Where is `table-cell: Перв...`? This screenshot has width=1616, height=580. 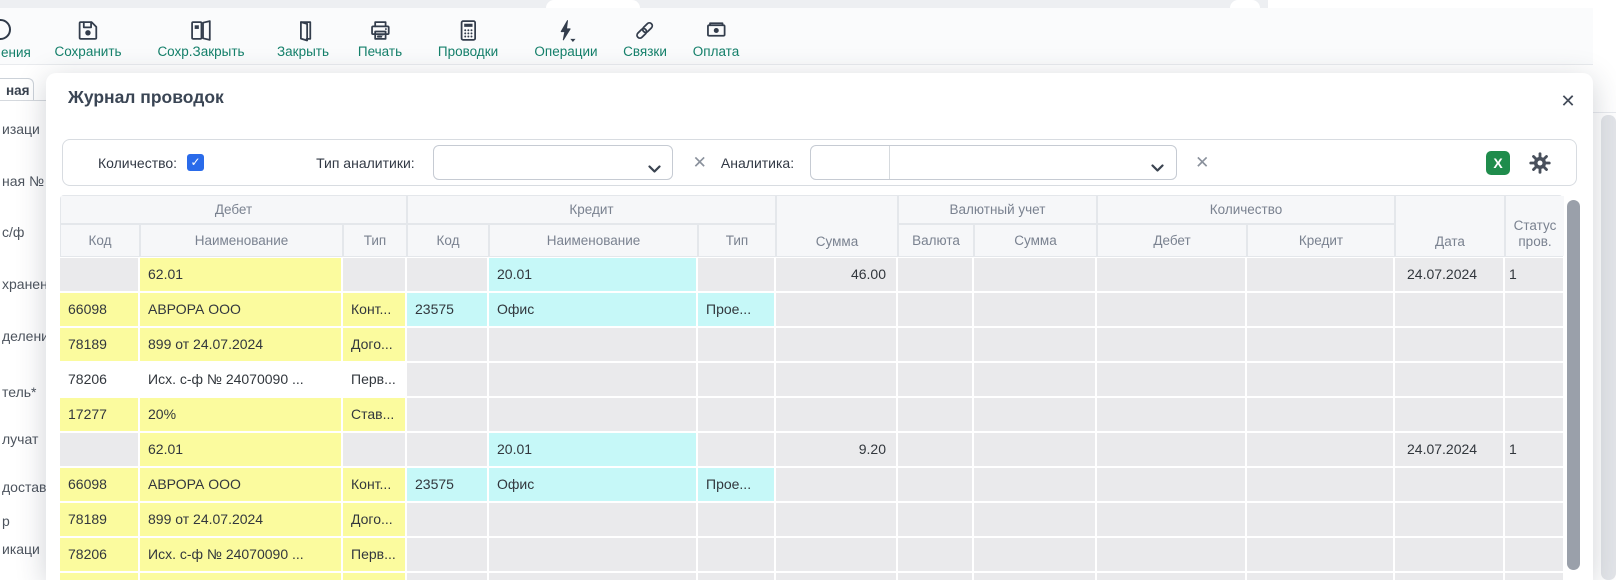 table-cell: Перв... is located at coordinates (374, 379).